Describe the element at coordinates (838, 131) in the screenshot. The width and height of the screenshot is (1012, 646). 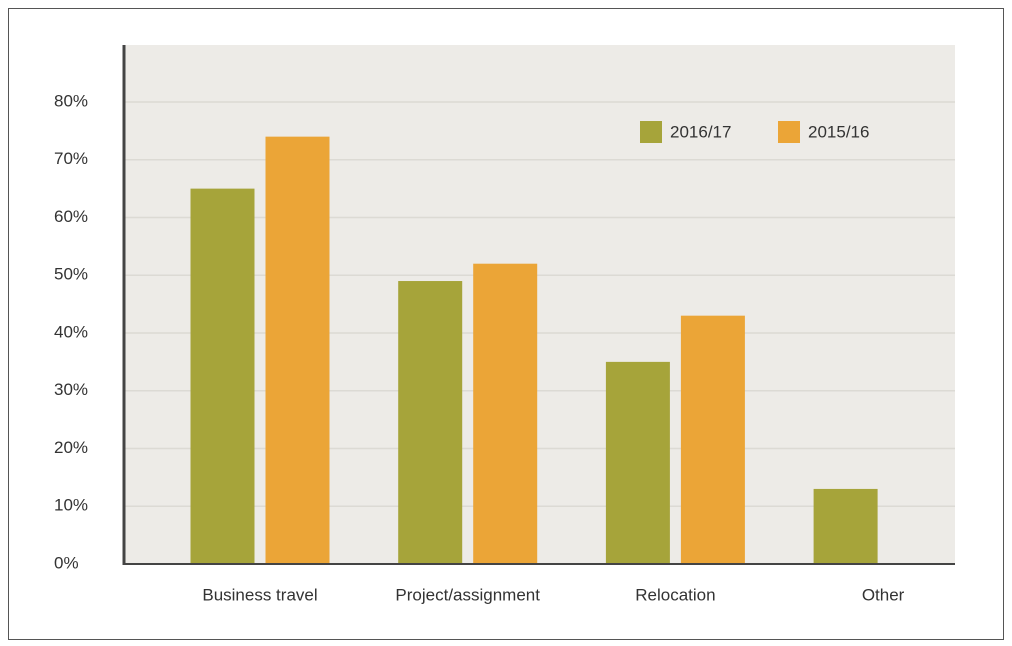
I see `legend-label: 2015/16` at that location.